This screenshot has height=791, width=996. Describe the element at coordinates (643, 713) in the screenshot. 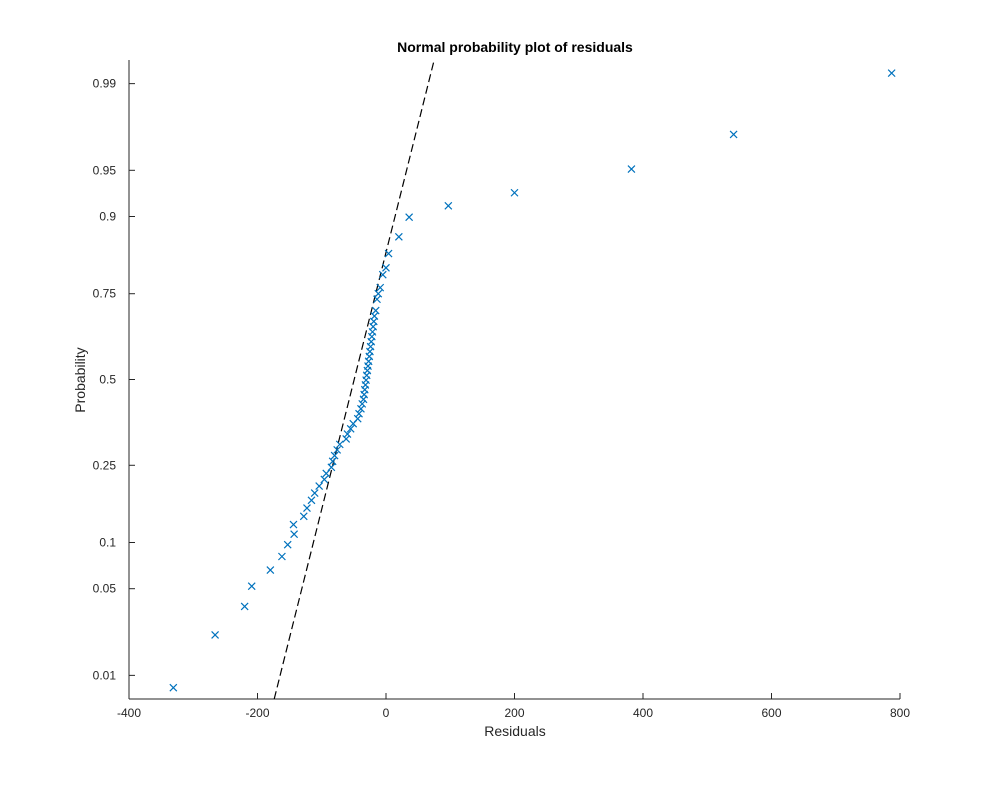

I see `x-tick-label: 400` at that location.